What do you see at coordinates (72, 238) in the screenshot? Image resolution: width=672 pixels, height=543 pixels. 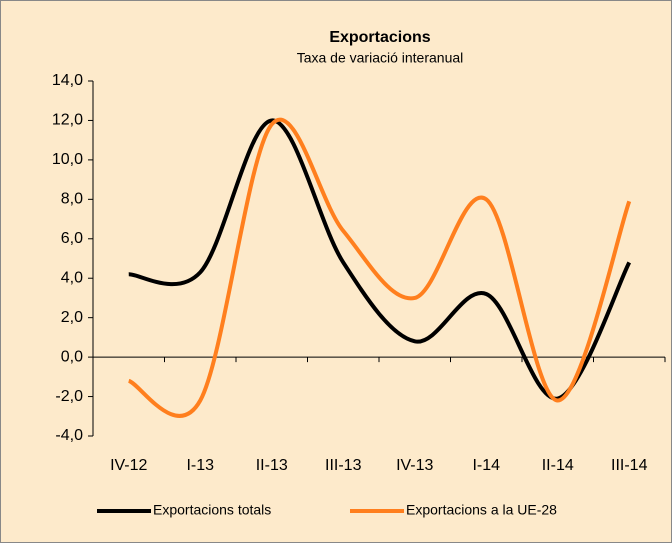 I see `y-tick-label: 6,0` at bounding box center [72, 238].